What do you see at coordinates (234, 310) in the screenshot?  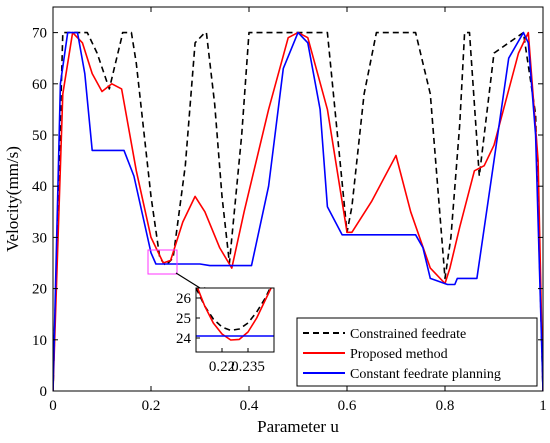 I see `inset-series-line-constrained-feedrate` at bounding box center [234, 310].